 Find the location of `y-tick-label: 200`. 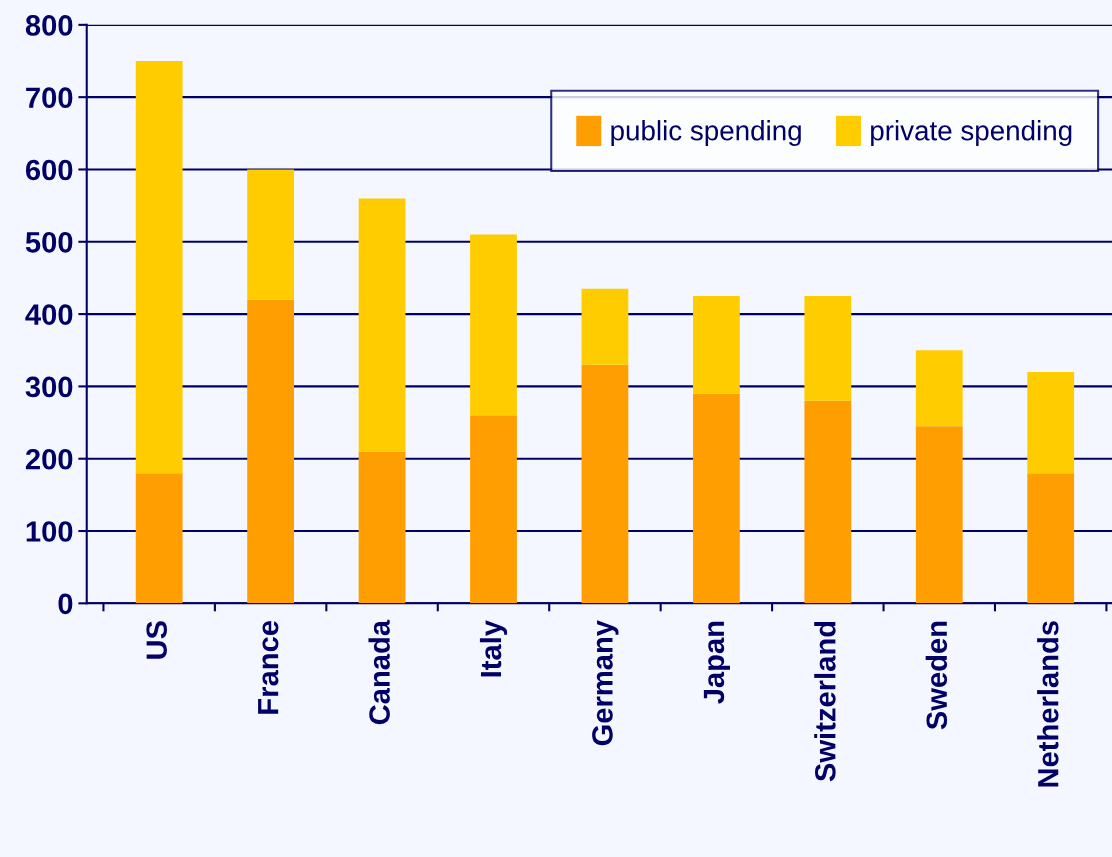

y-tick-label: 200 is located at coordinates (49, 459).